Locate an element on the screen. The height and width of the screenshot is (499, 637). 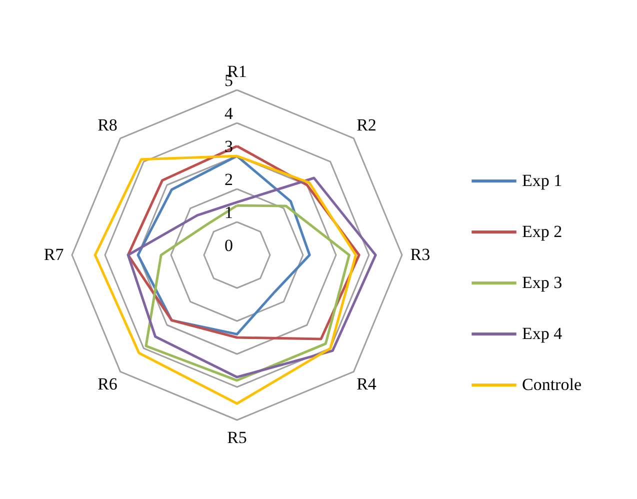
legend-label: Controle is located at coordinates (552, 384).